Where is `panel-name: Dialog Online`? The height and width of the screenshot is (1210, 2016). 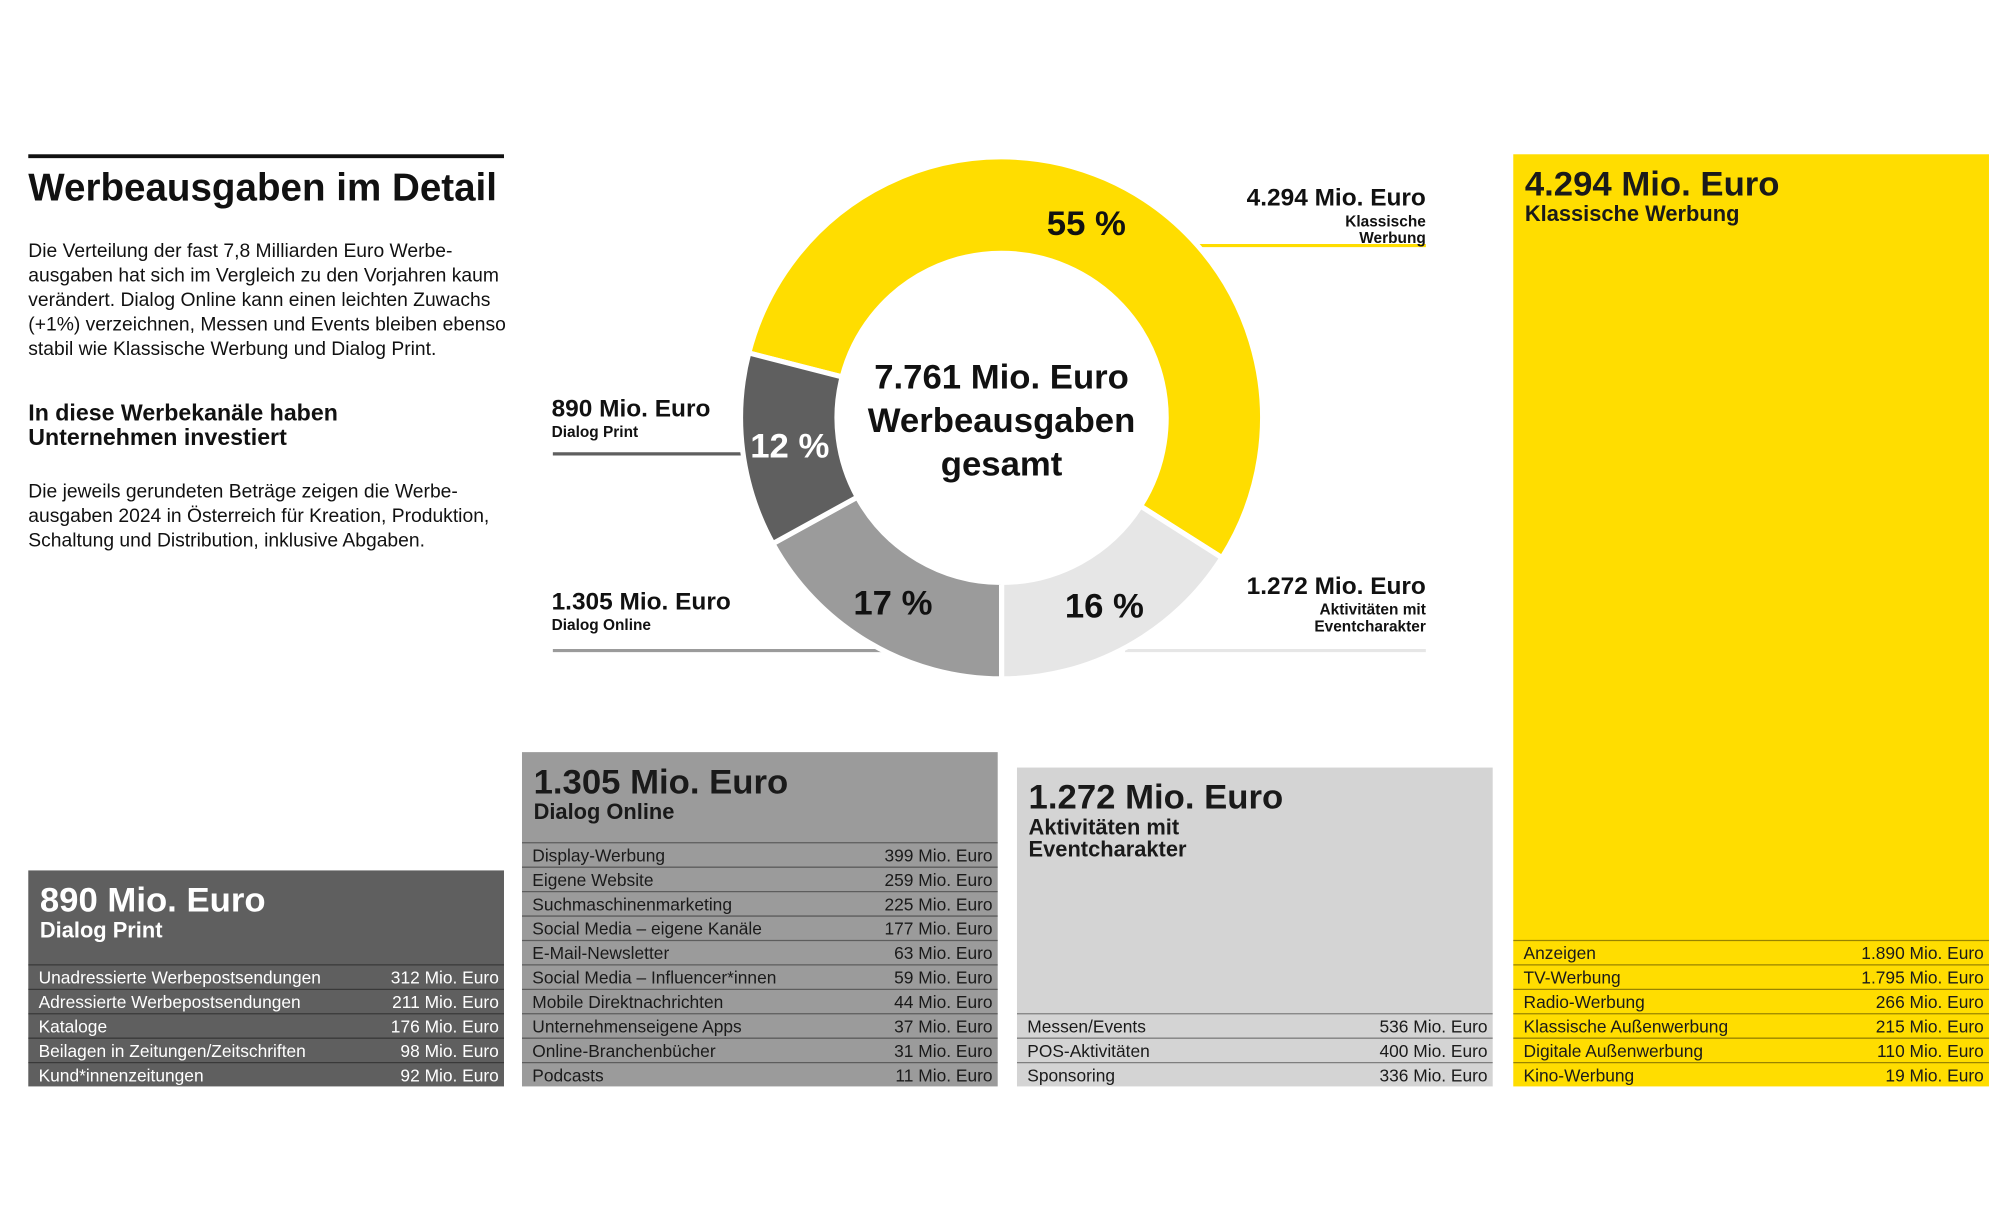 panel-name: Dialog Online is located at coordinates (604, 812).